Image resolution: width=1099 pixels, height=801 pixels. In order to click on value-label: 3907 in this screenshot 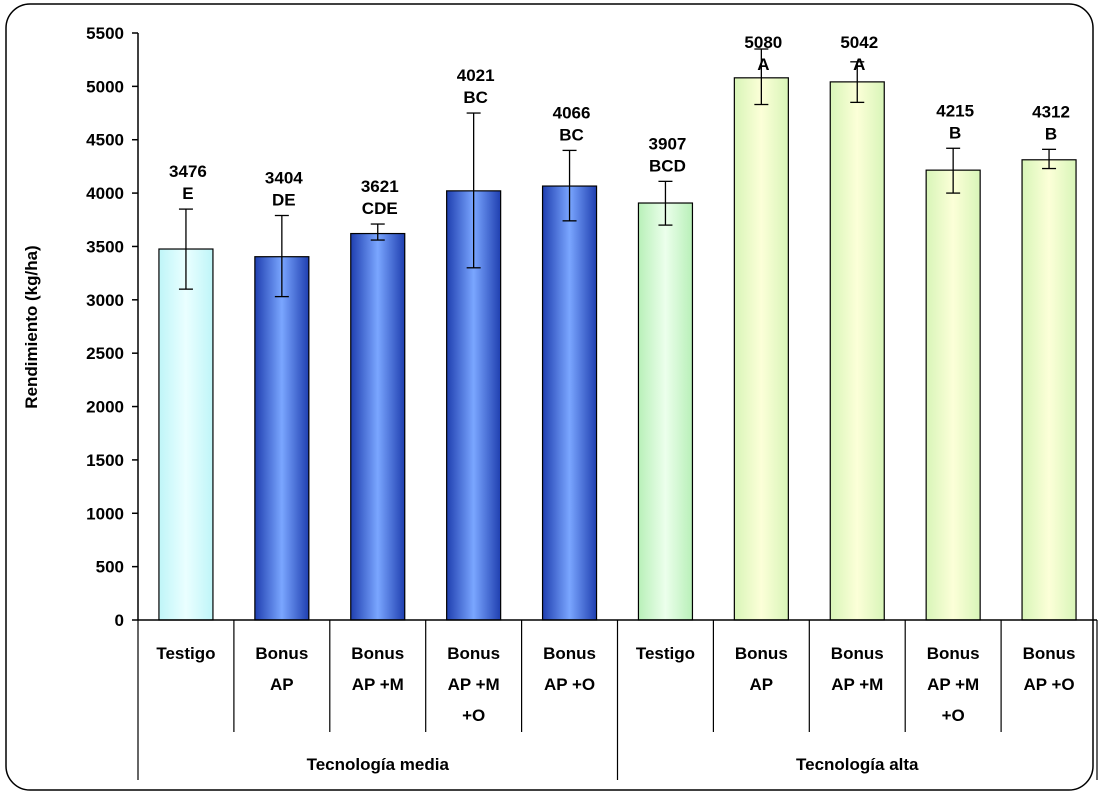, I will do `click(668, 143)`.